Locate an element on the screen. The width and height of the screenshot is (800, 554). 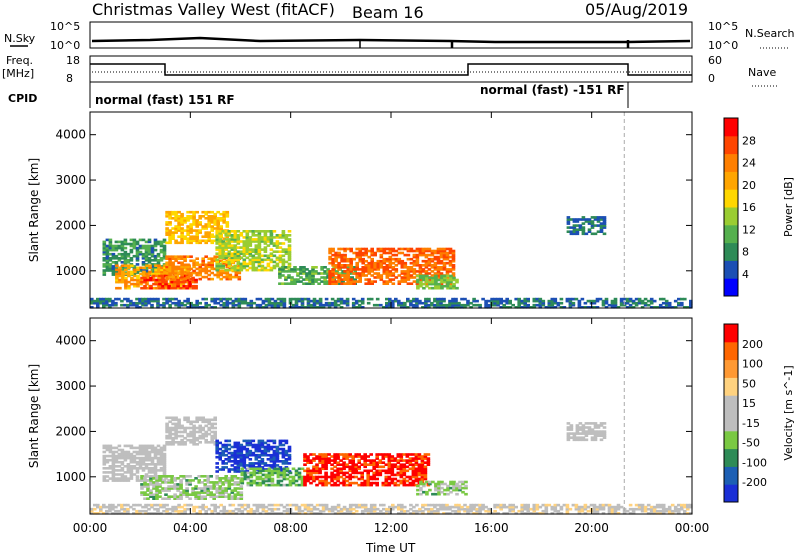
nave-tick-top: 60 is located at coordinates (715, 60).